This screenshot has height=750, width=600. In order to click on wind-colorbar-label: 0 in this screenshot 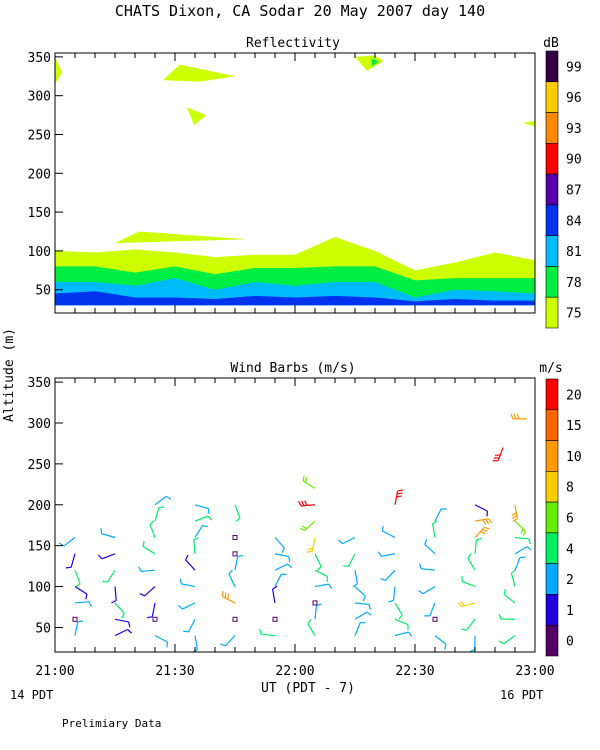, I will do `click(570, 642)`.